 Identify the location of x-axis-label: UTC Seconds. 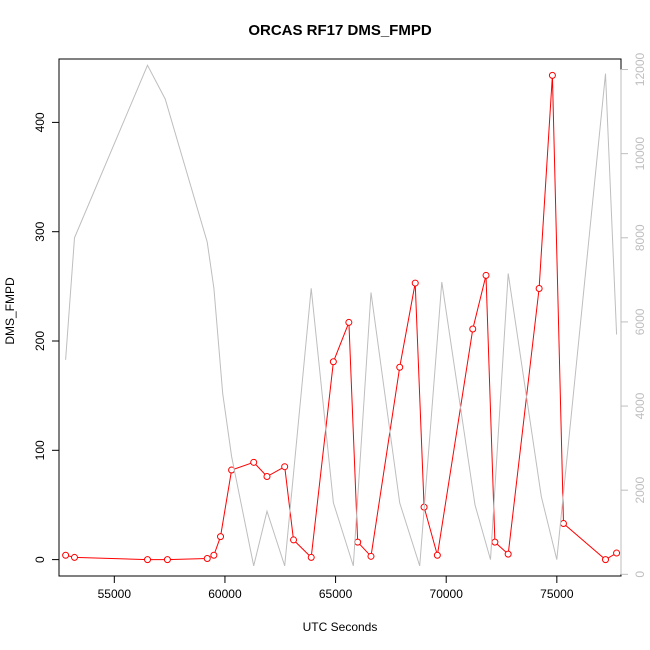
(340, 627).